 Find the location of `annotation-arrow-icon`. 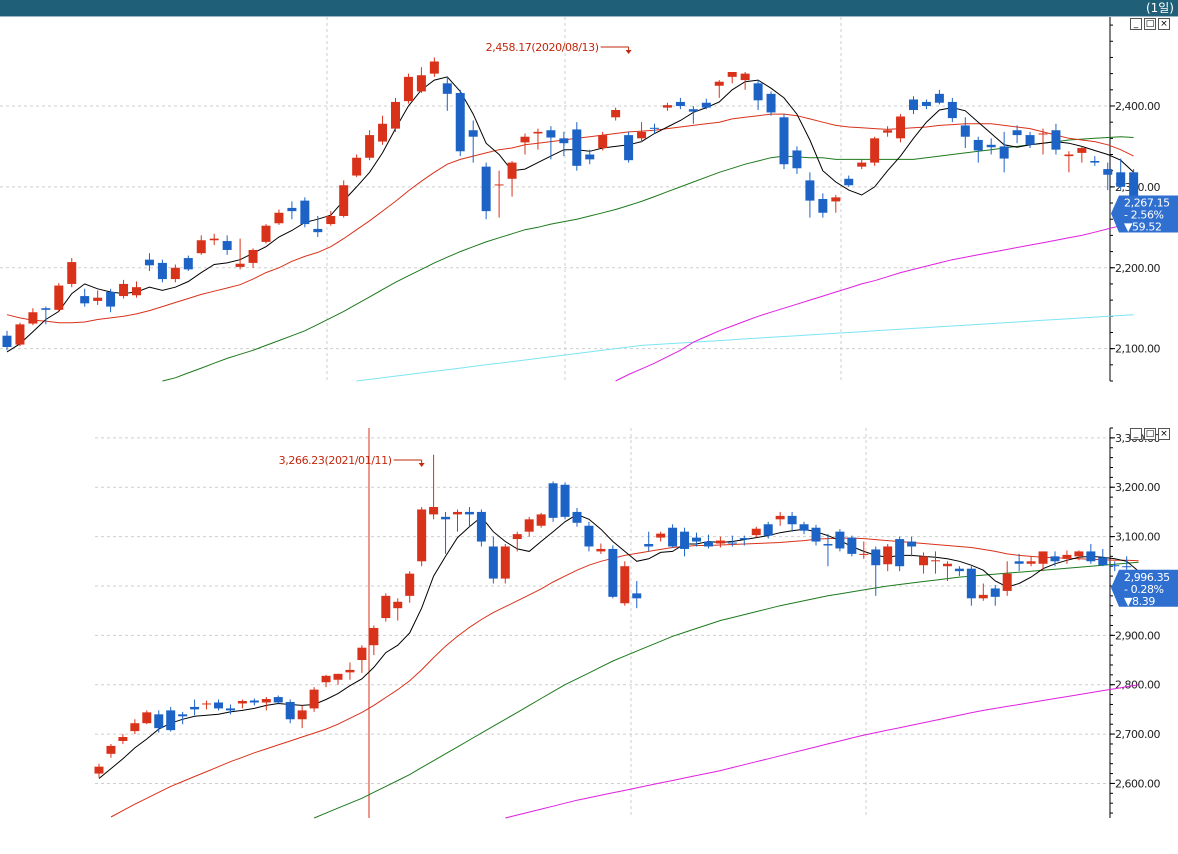

annotation-arrow-icon is located at coordinates (421, 465).